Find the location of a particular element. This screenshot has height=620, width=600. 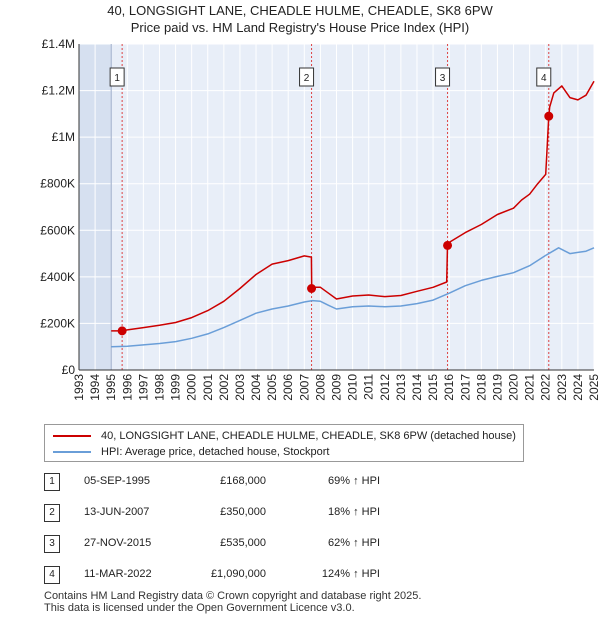

sale-number-badge: 4 is located at coordinates (52, 575).